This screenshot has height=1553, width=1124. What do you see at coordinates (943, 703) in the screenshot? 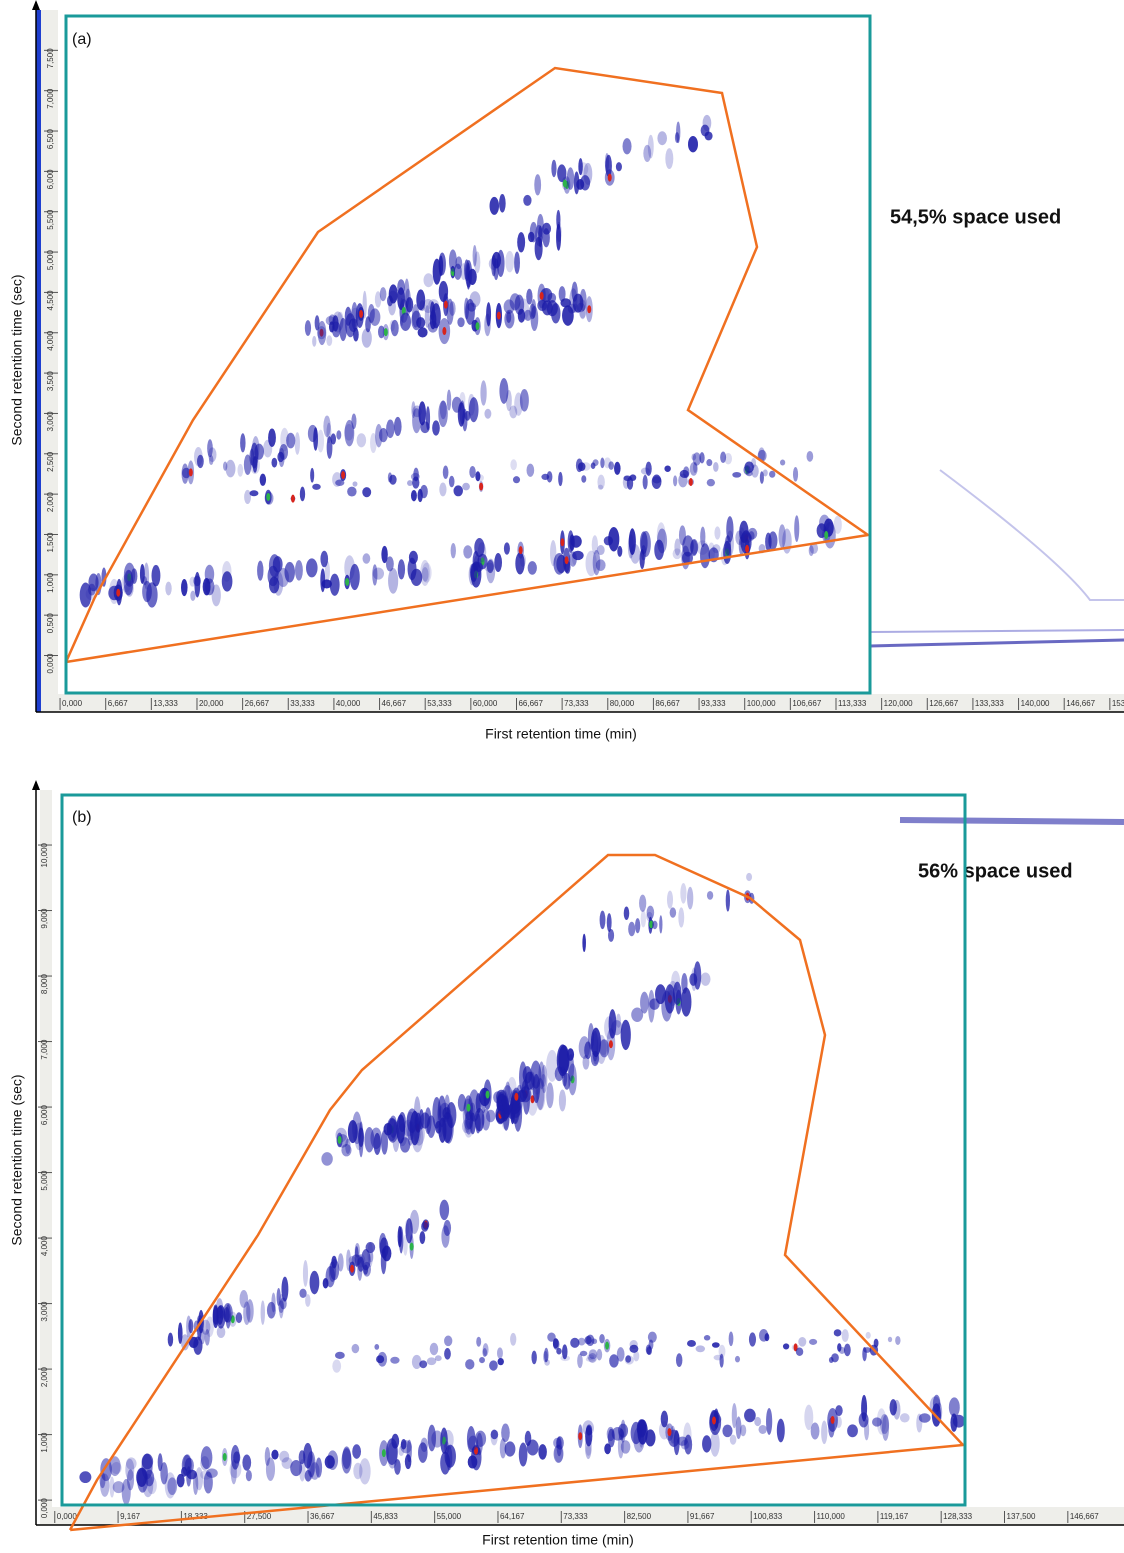
I see `x-tick-label: 126,667` at bounding box center [943, 703].